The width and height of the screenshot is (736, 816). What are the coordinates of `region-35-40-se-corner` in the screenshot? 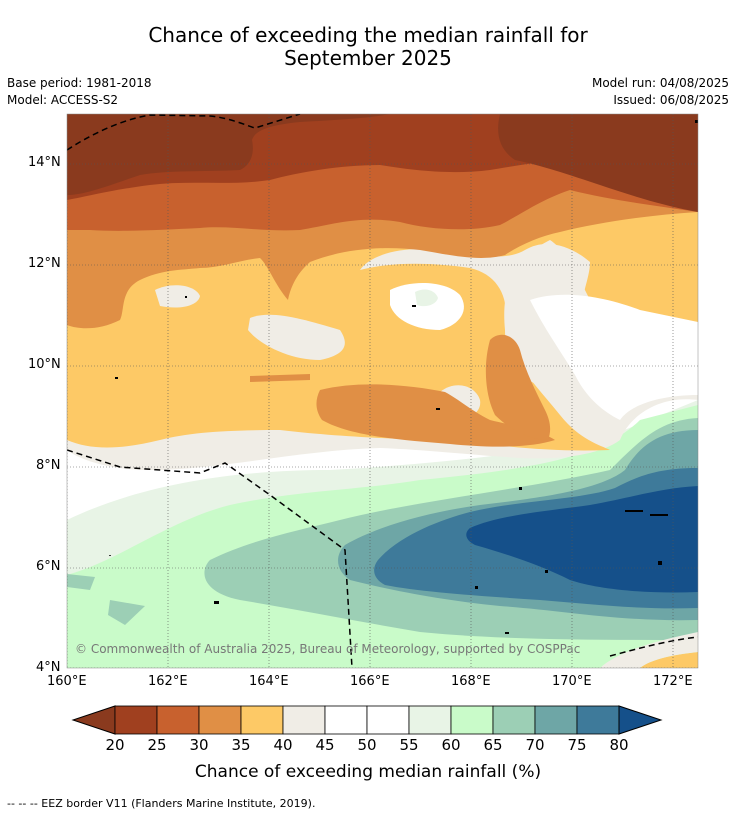 It's located at (669, 660).